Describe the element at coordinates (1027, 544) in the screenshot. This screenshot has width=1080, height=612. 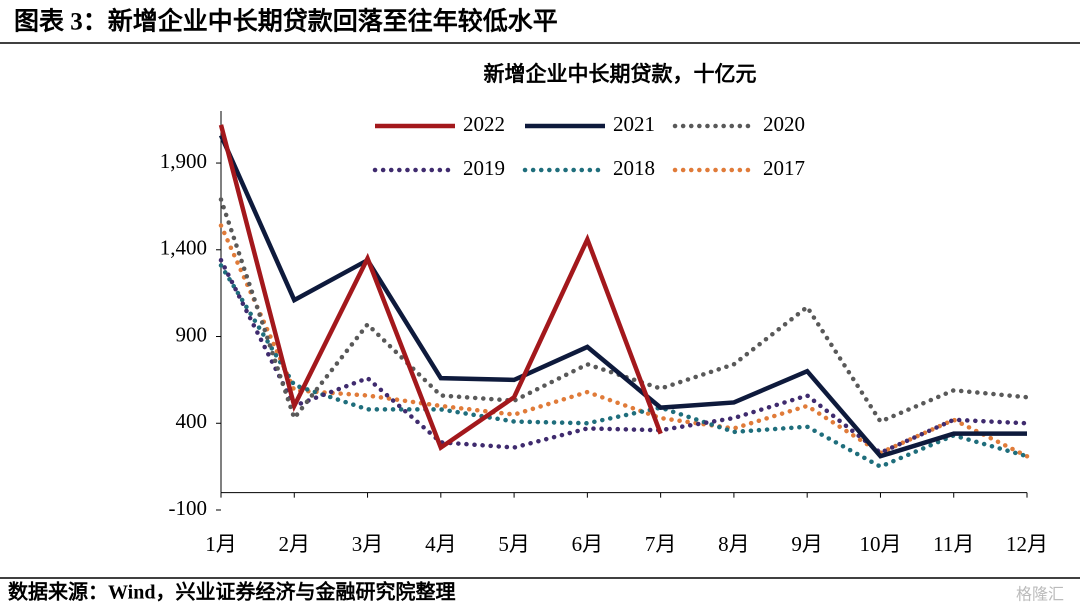
I see `x-tick-label: 12月` at that location.